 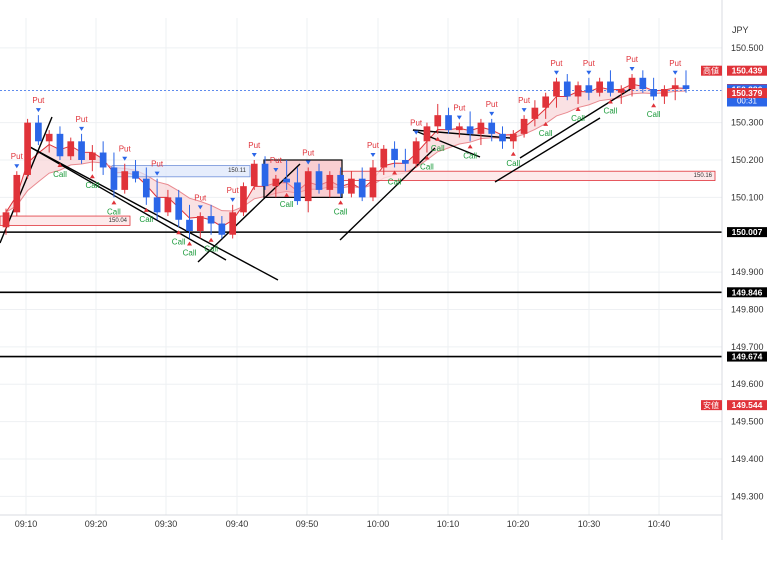 I want to click on zone-label-2: 150.16, so click(x=703, y=176).